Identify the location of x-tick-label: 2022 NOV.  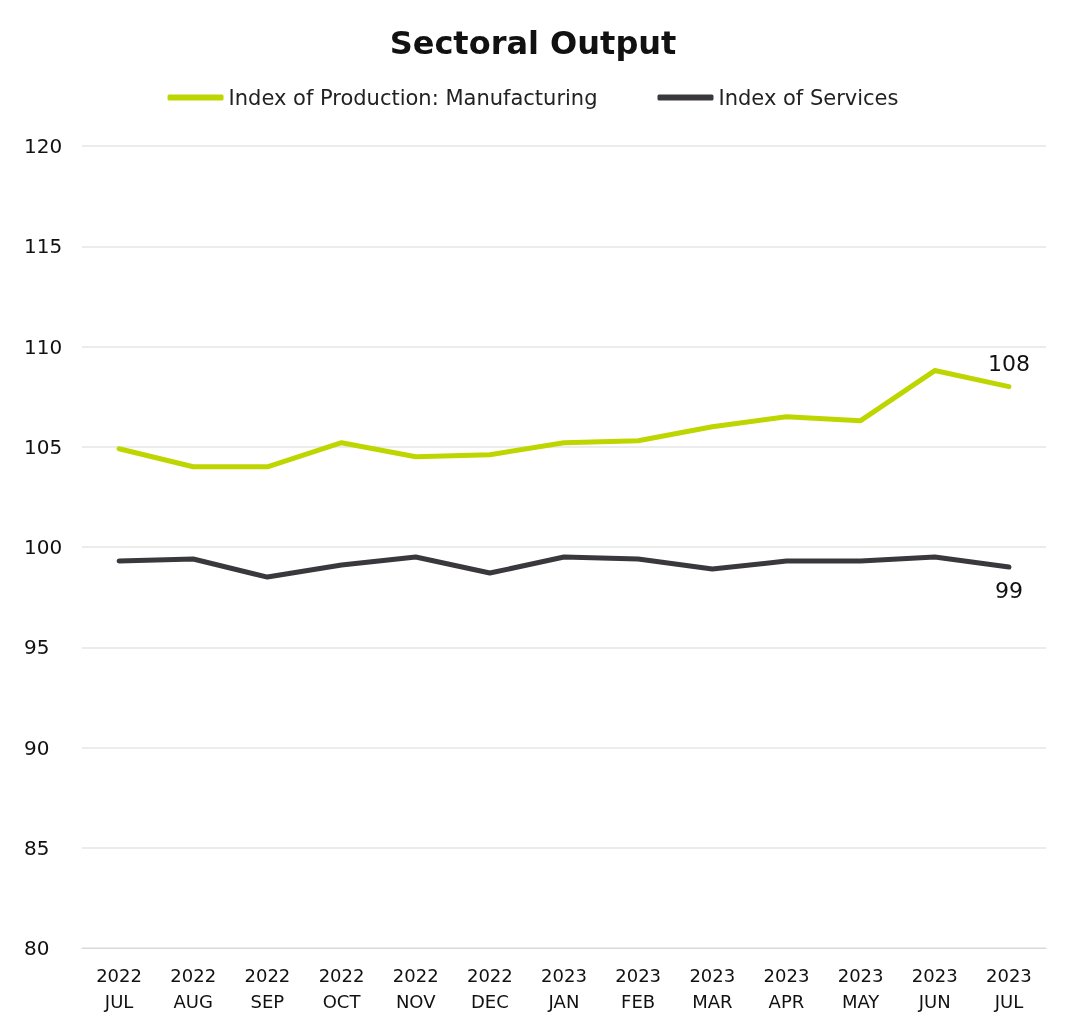
(415, 988).